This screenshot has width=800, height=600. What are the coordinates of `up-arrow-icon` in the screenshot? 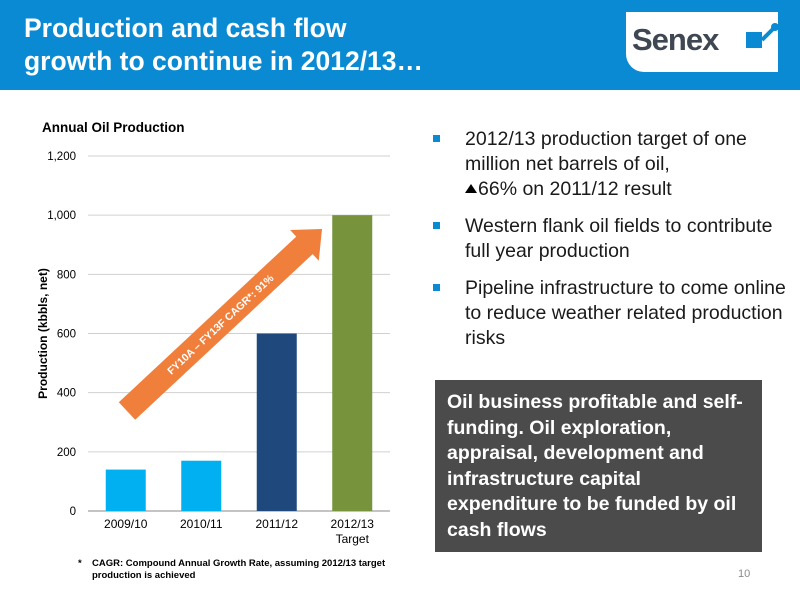 It's located at (471, 188).